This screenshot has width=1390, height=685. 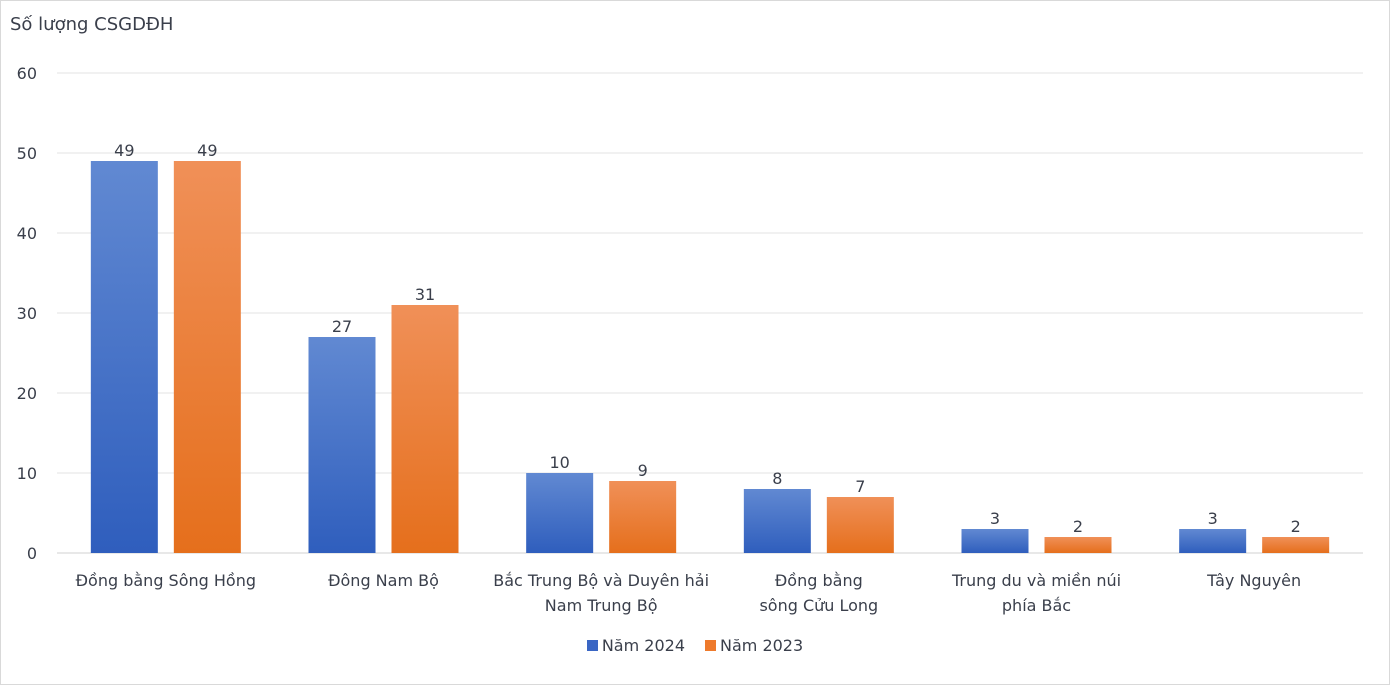 I want to click on y-tick-label: 30, so click(x=27, y=313).